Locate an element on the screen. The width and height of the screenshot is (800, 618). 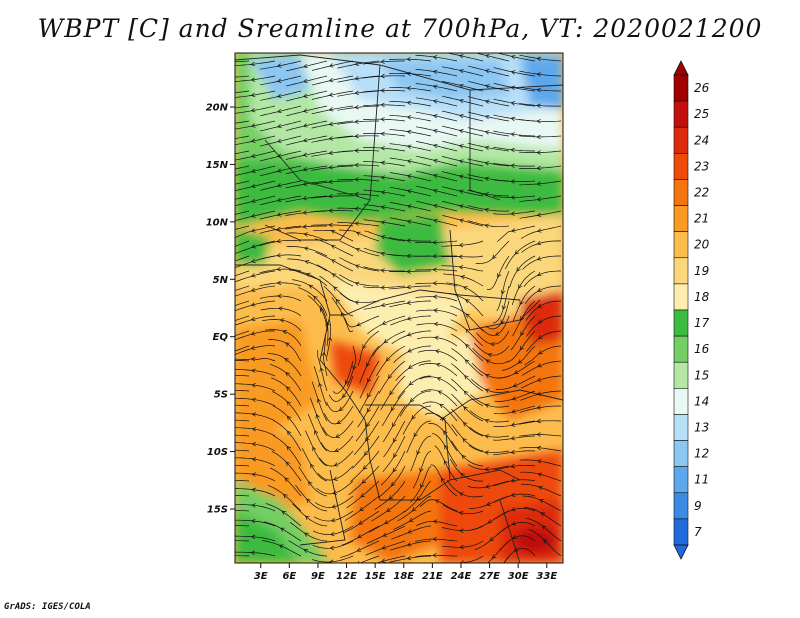
colorbar-label: 16 is located at coordinates (702, 349).